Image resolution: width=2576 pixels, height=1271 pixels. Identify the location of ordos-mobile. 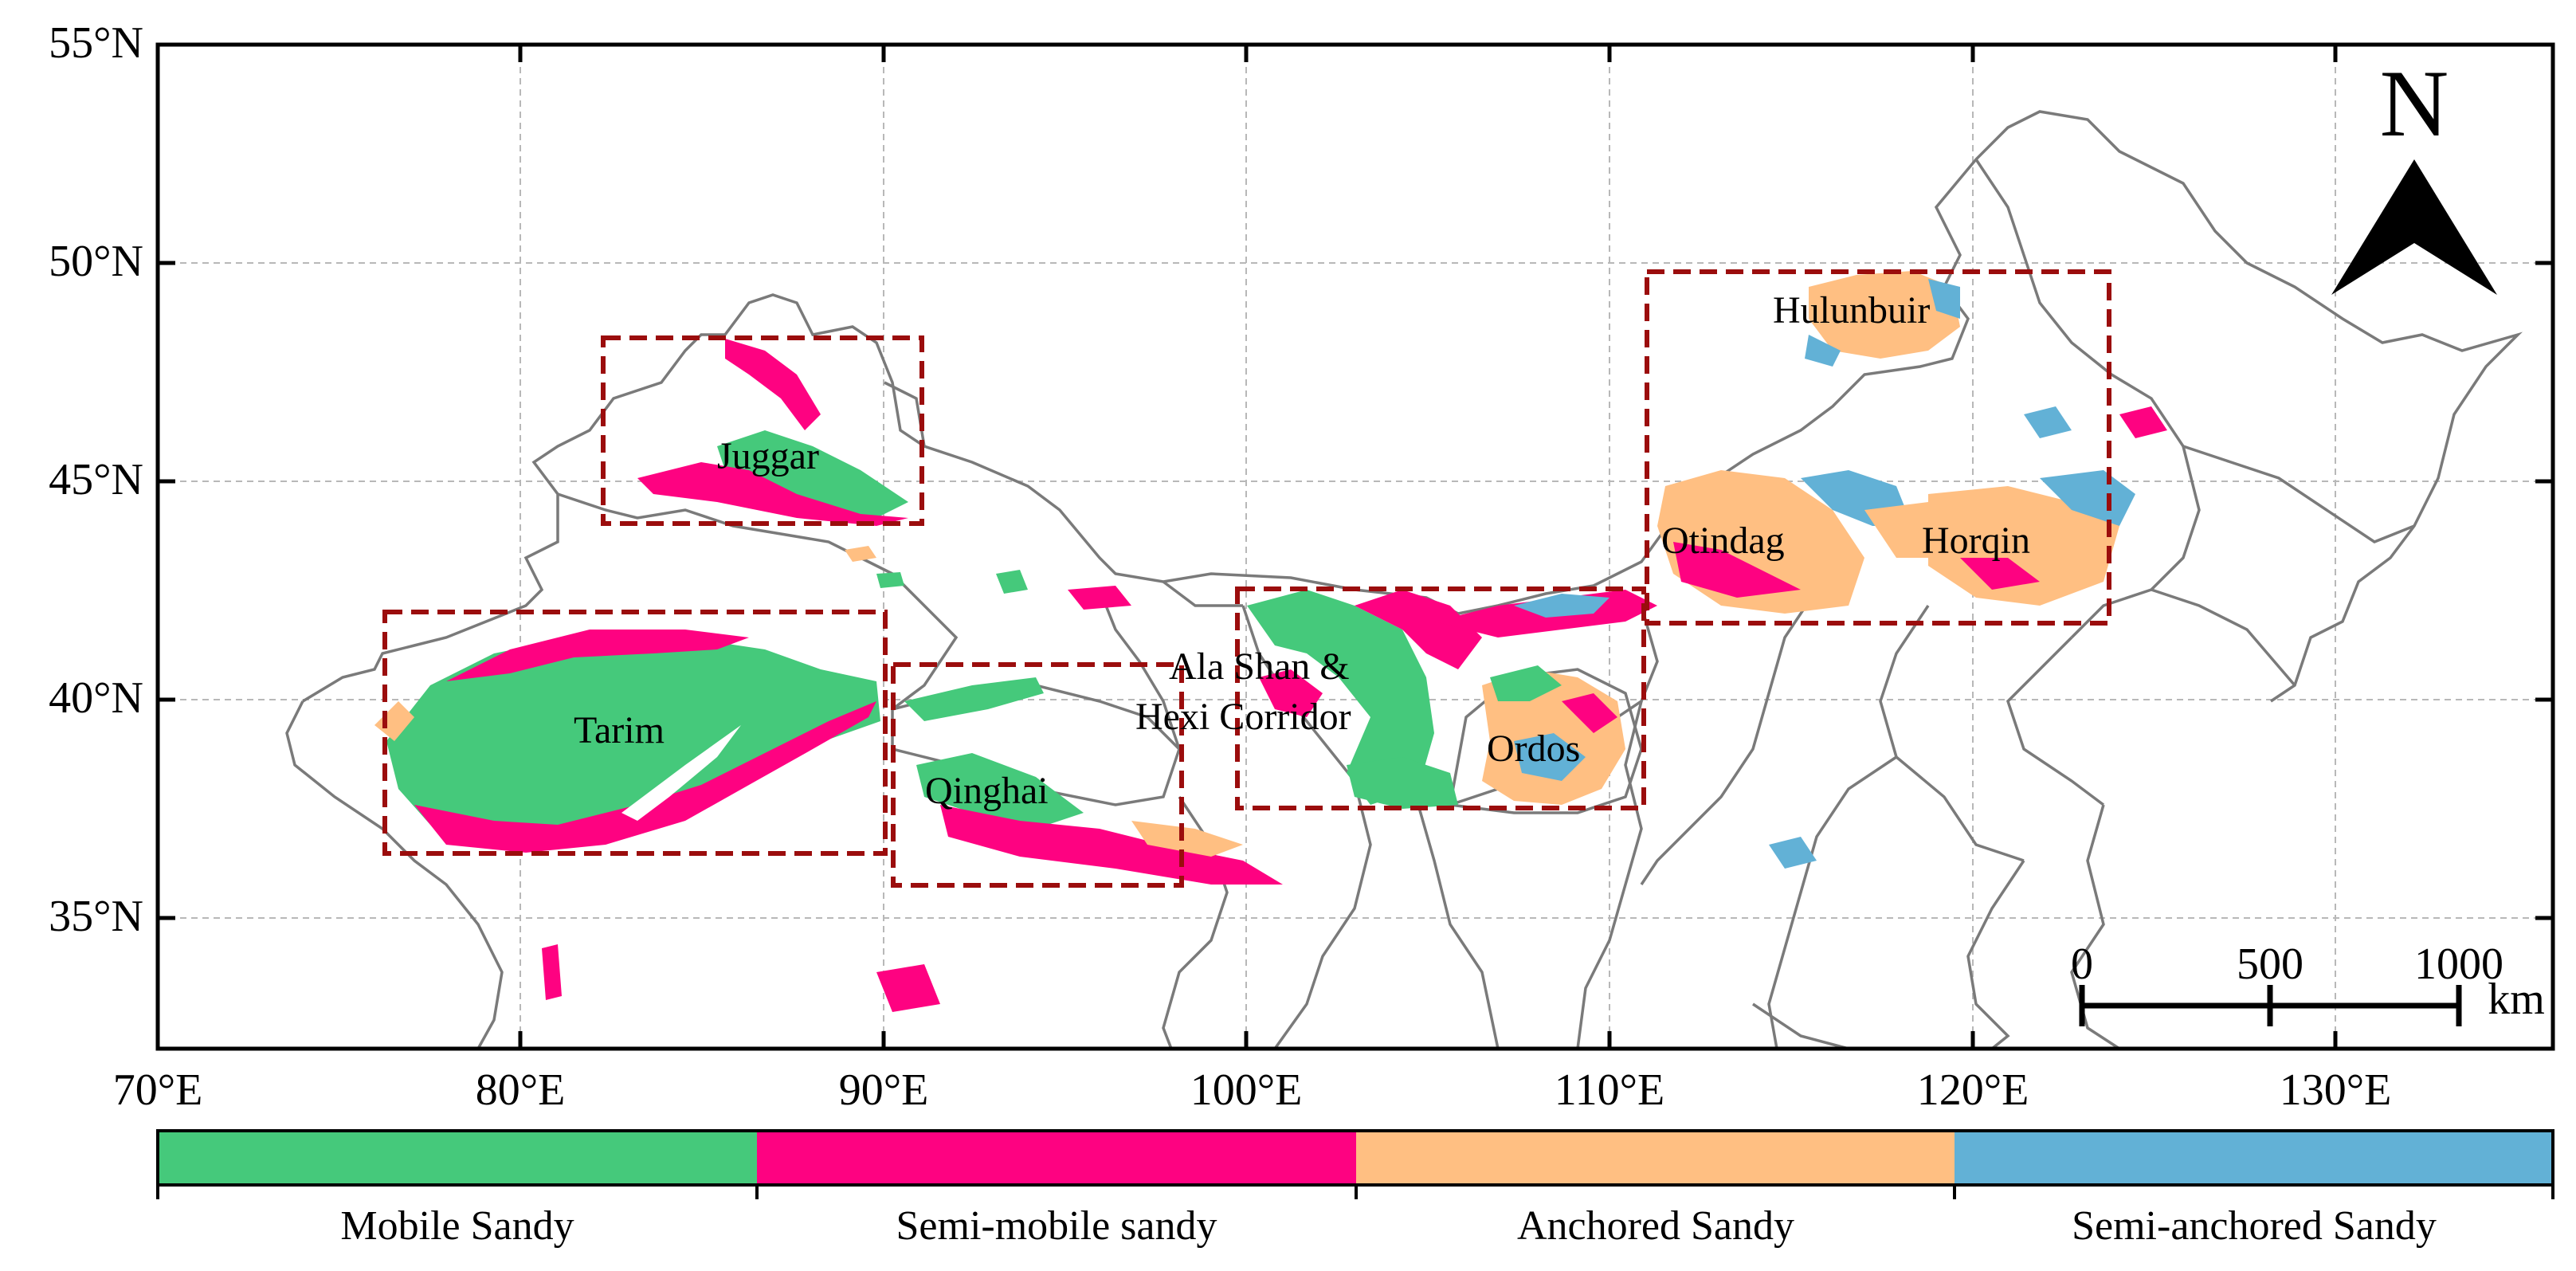
(1526, 683).